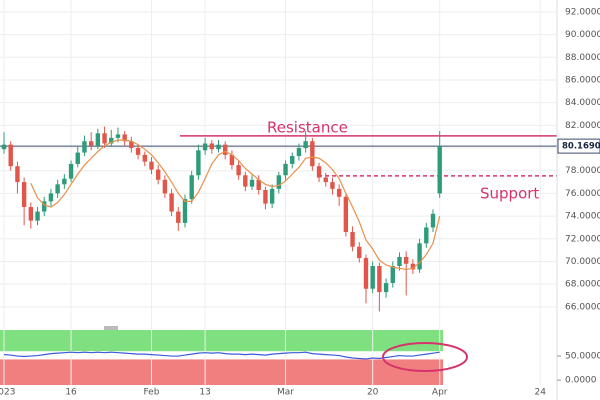 This screenshot has height=400, width=600. What do you see at coordinates (541, 393) in the screenshot?
I see `x-tick-label: 24` at bounding box center [541, 393].